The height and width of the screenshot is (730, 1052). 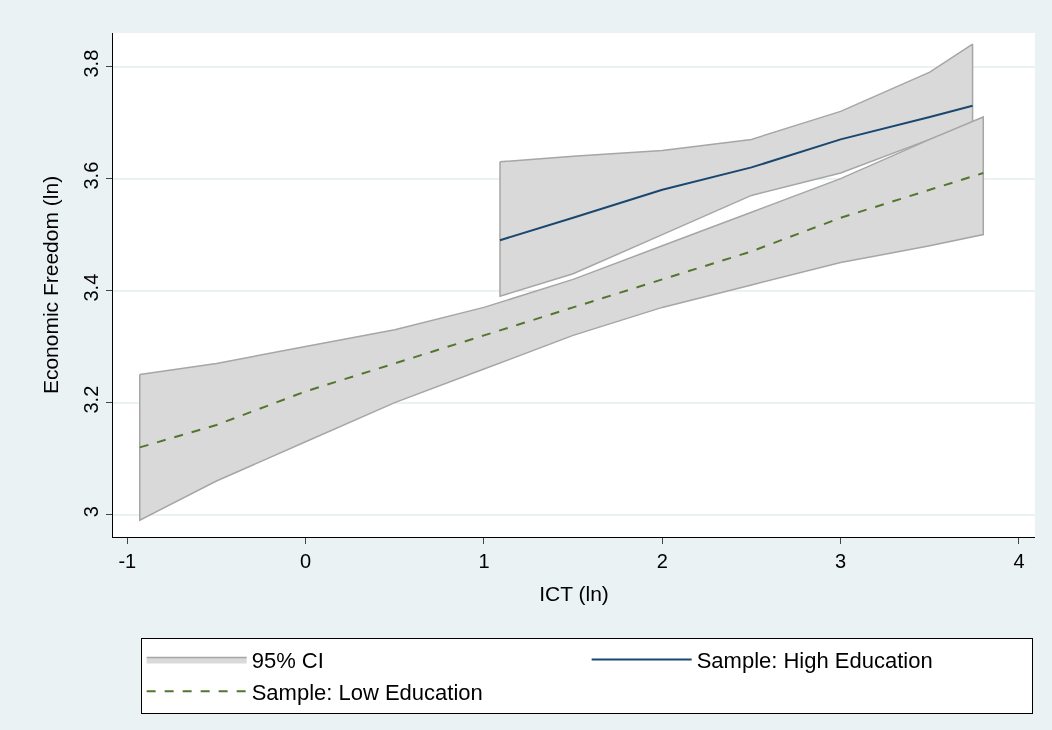 What do you see at coordinates (574, 594) in the screenshot?
I see `x-axis-title: ICT (ln)` at bounding box center [574, 594].